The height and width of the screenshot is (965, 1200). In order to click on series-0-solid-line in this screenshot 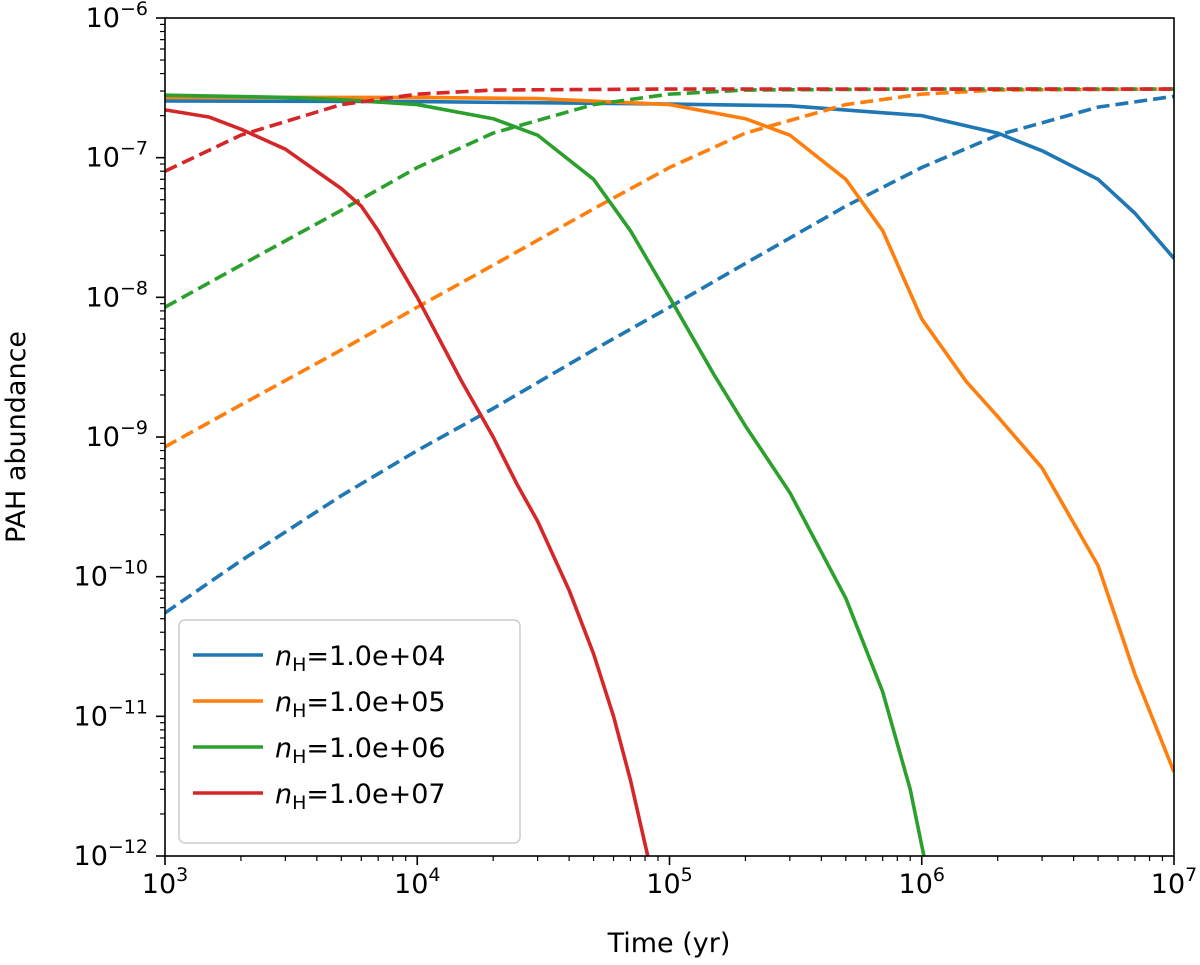, I will do `click(669, 179)`.